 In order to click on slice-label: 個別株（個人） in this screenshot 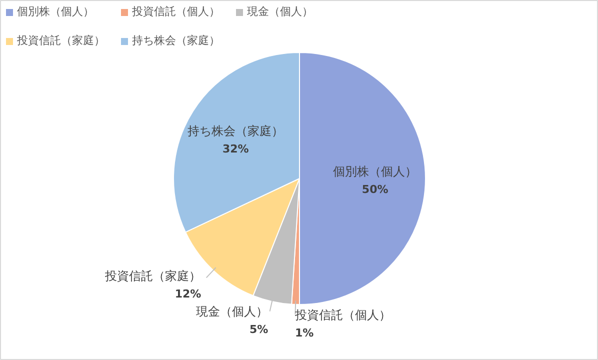, I will do `click(375, 171)`.